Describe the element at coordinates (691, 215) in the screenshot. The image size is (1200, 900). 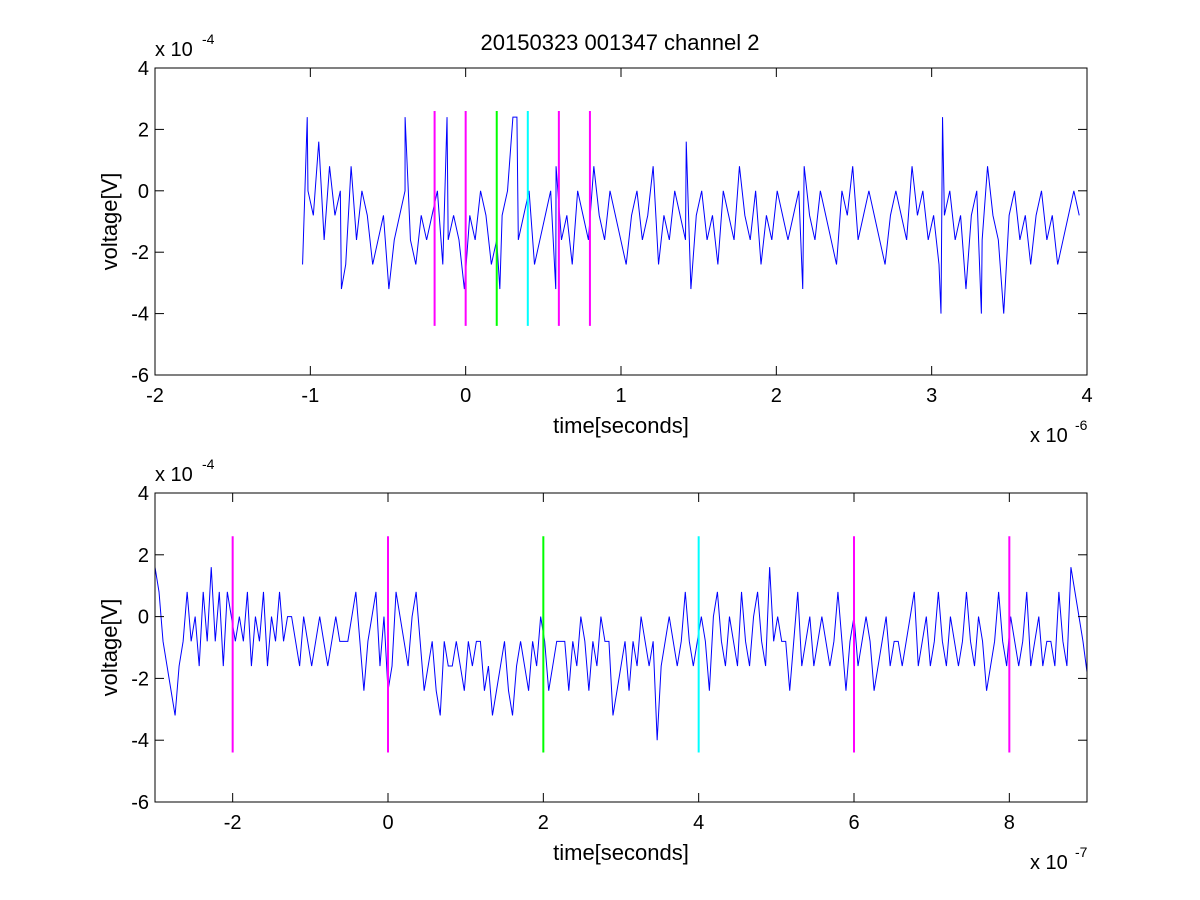
I see `series-line` at that location.